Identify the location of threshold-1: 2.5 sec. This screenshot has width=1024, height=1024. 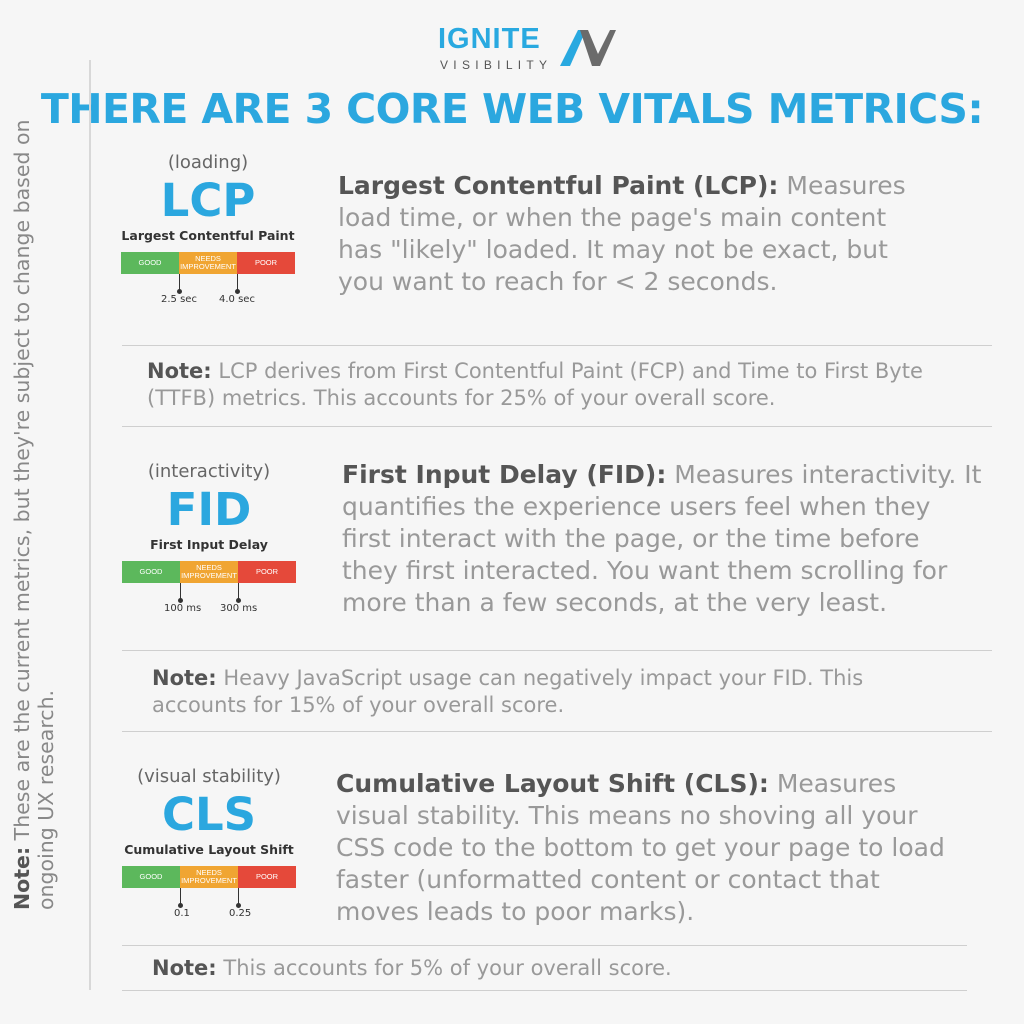
(179, 299).